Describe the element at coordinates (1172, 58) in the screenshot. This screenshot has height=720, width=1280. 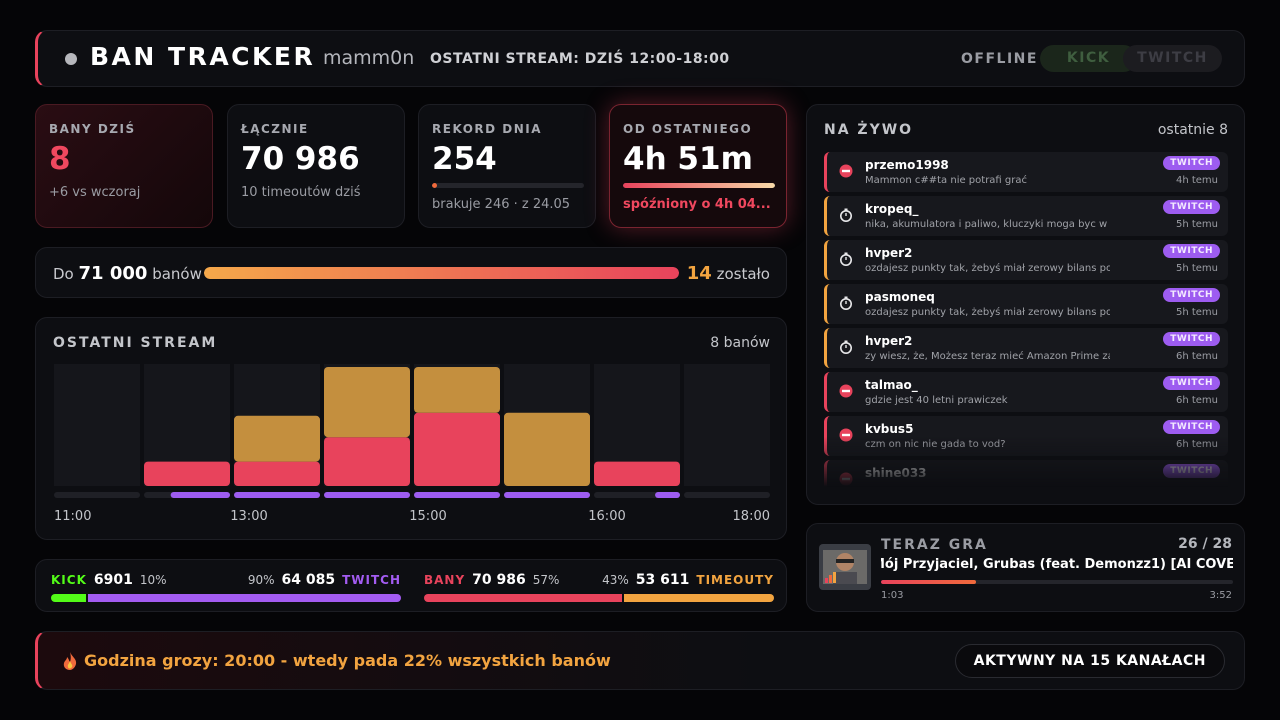
I see `twitch-toggle: TWITCH` at that location.